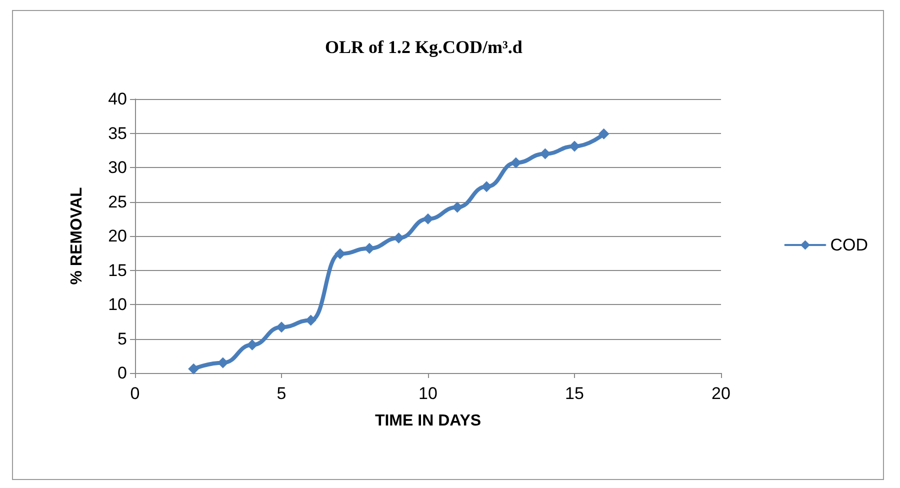 The height and width of the screenshot is (488, 900). What do you see at coordinates (281, 393) in the screenshot?
I see `x-tick-label: 5` at bounding box center [281, 393].